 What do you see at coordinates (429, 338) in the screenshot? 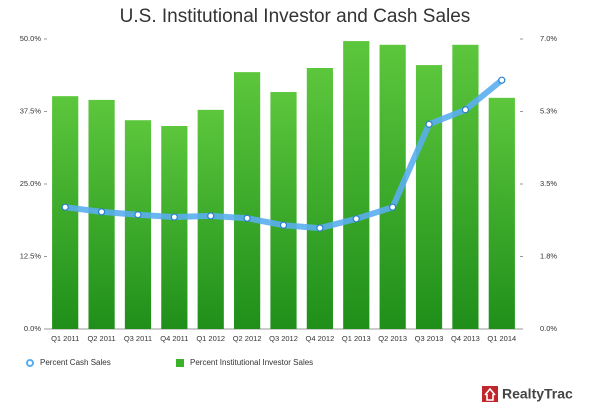
I see `x-tick-label: Q3 2013` at bounding box center [429, 338].